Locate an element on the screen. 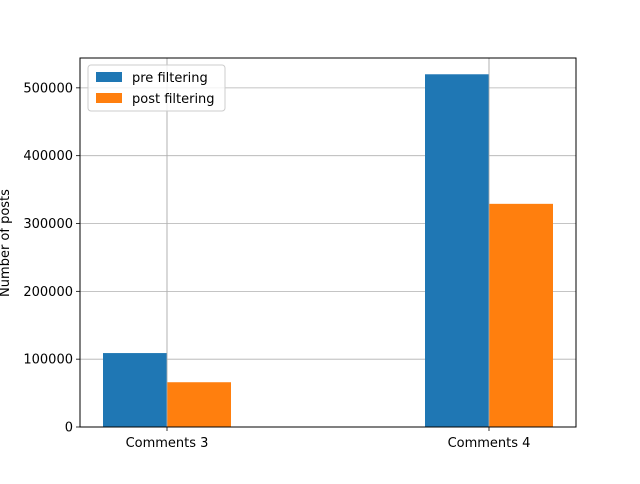 The width and height of the screenshot is (640, 484). y-tick-label: 100000 is located at coordinates (48, 360).